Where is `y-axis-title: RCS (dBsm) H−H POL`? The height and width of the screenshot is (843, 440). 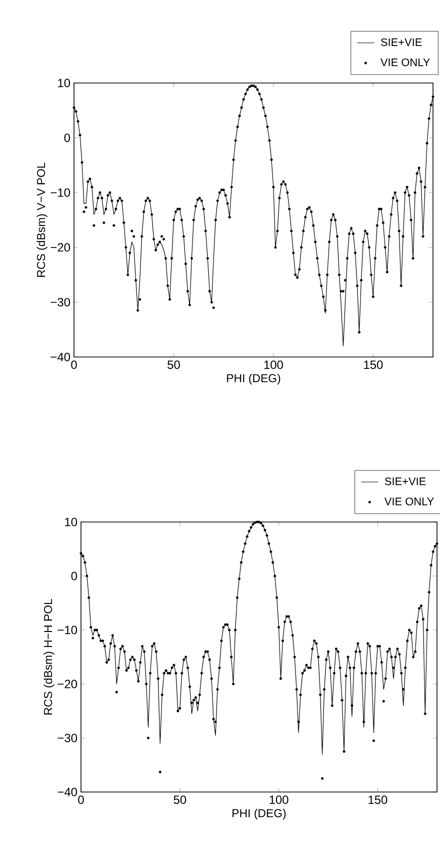 y-axis-title: RCS (dBsm) H−H POL is located at coordinates (49, 656).